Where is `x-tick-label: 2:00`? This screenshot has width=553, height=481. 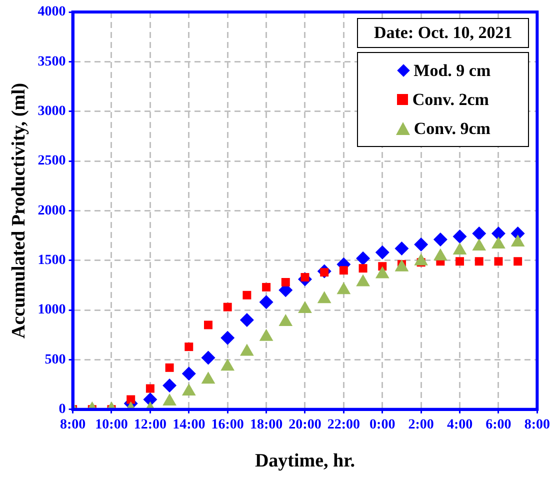 x-tick-label: 2:00 is located at coordinates (421, 424).